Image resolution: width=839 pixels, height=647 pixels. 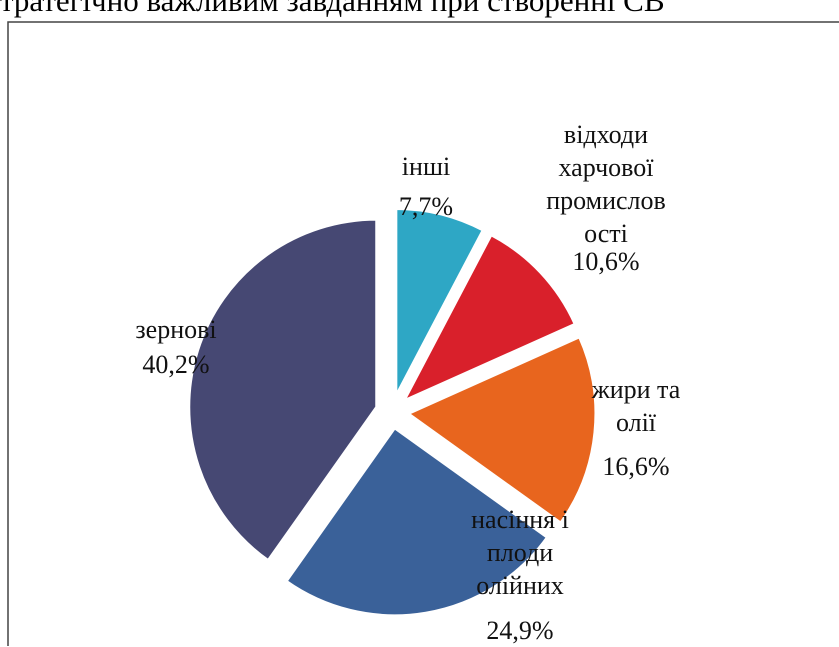 I want to click on slice-value-label: 10,6%, so click(x=606, y=261).